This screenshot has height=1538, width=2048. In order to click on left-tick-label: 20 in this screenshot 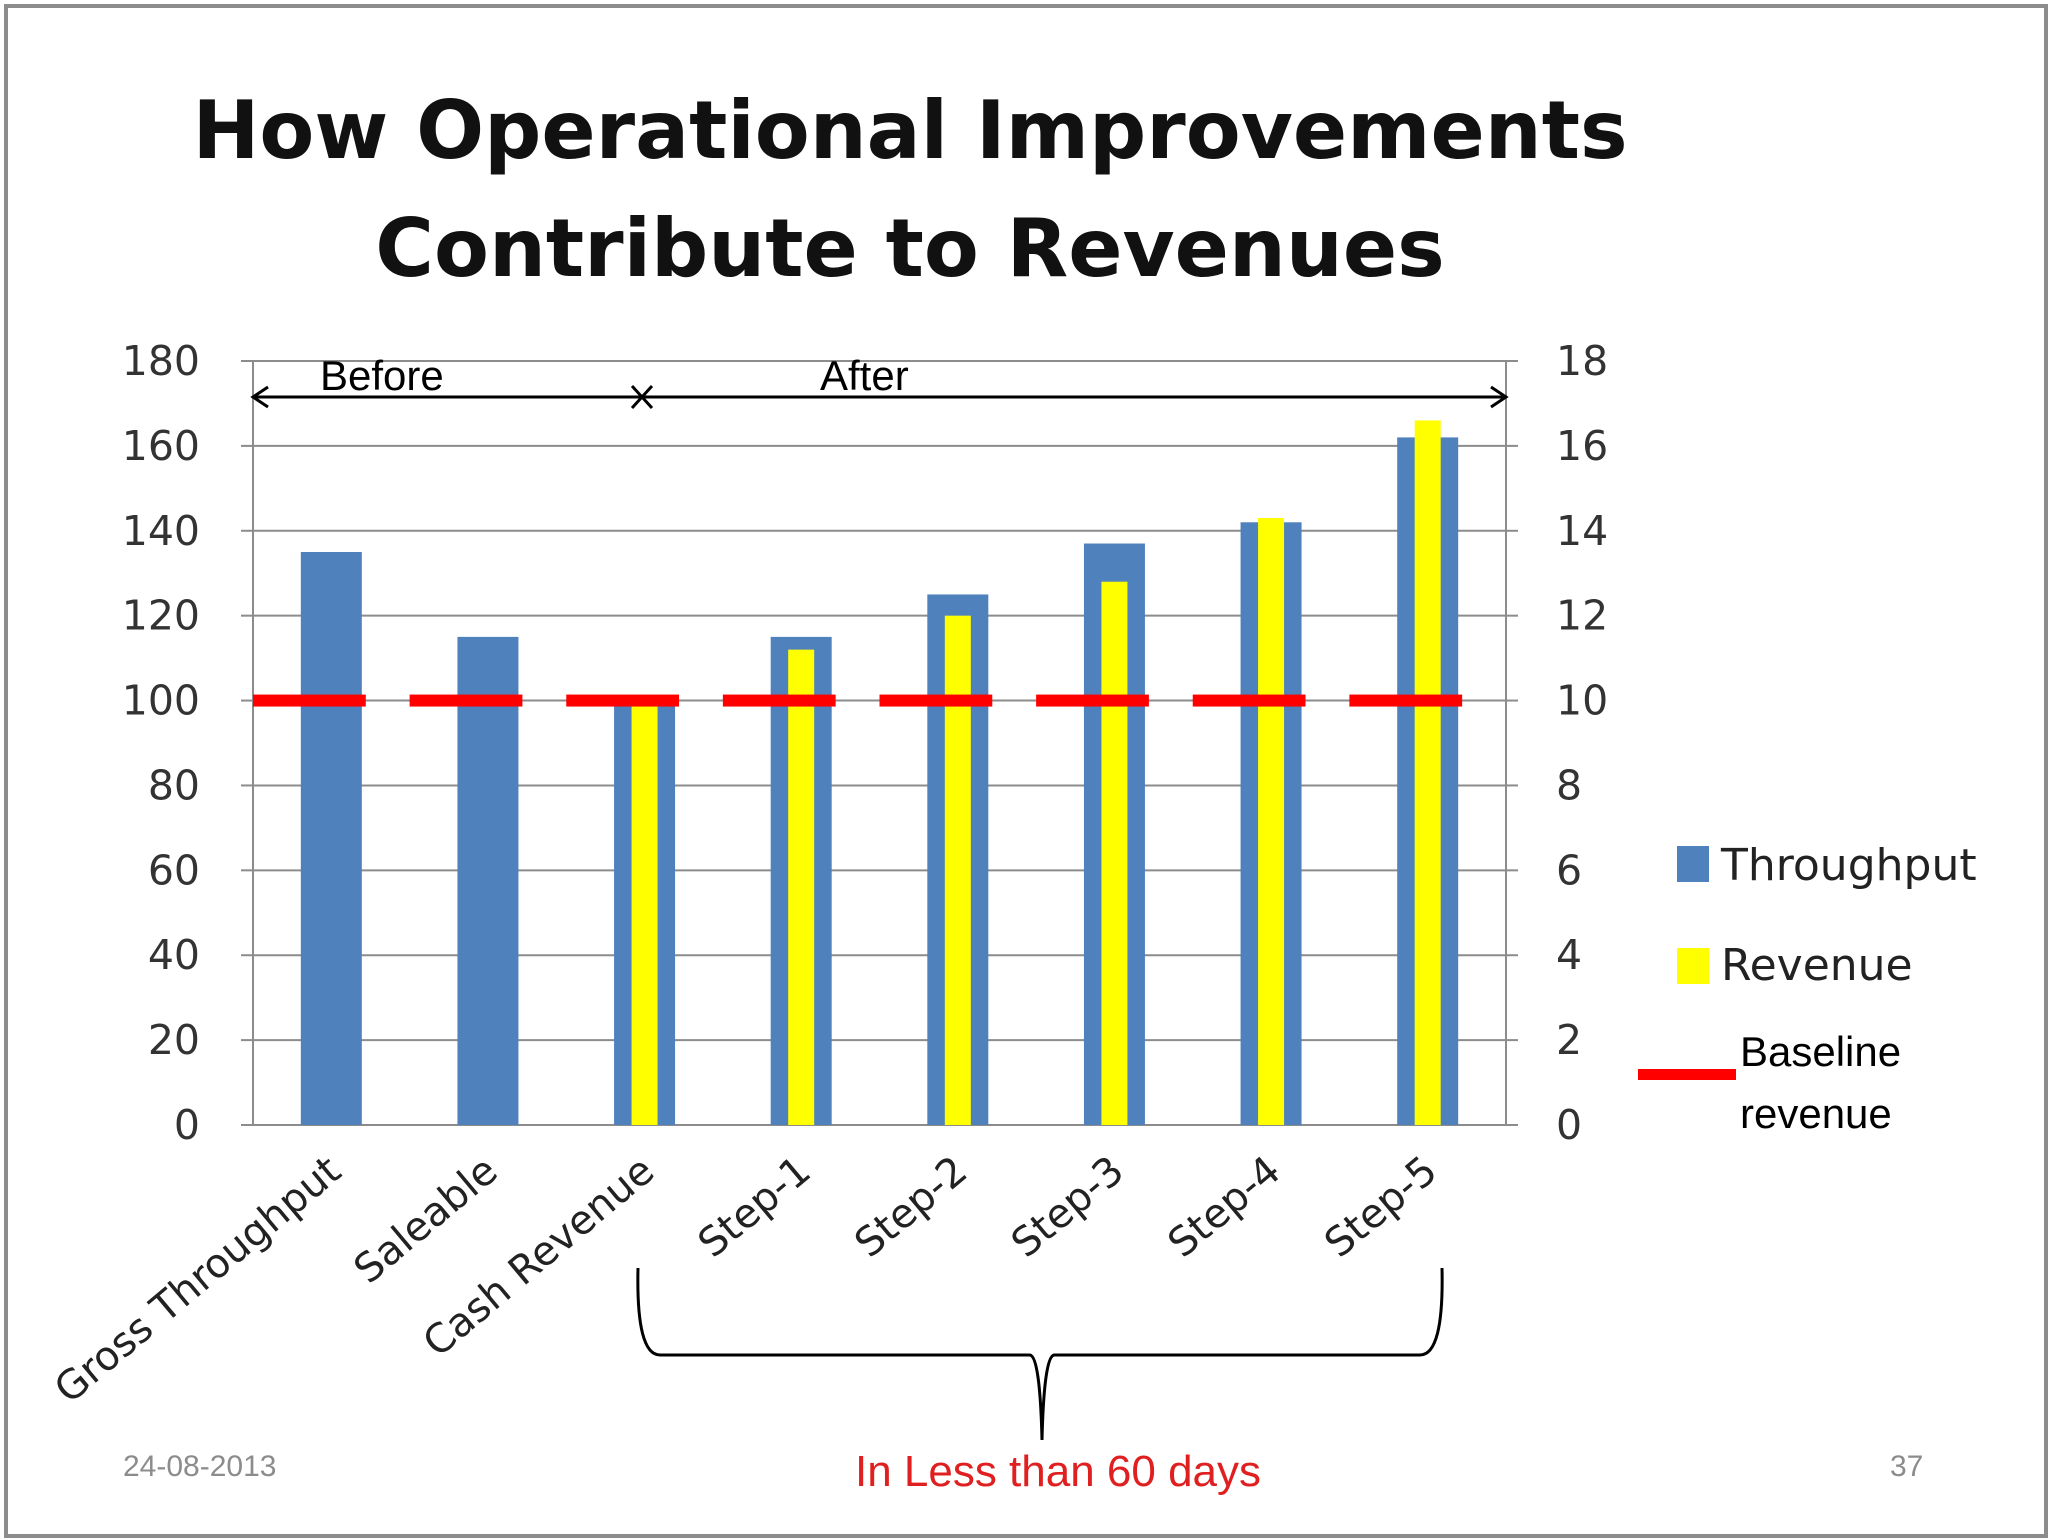, I will do `click(174, 1040)`.